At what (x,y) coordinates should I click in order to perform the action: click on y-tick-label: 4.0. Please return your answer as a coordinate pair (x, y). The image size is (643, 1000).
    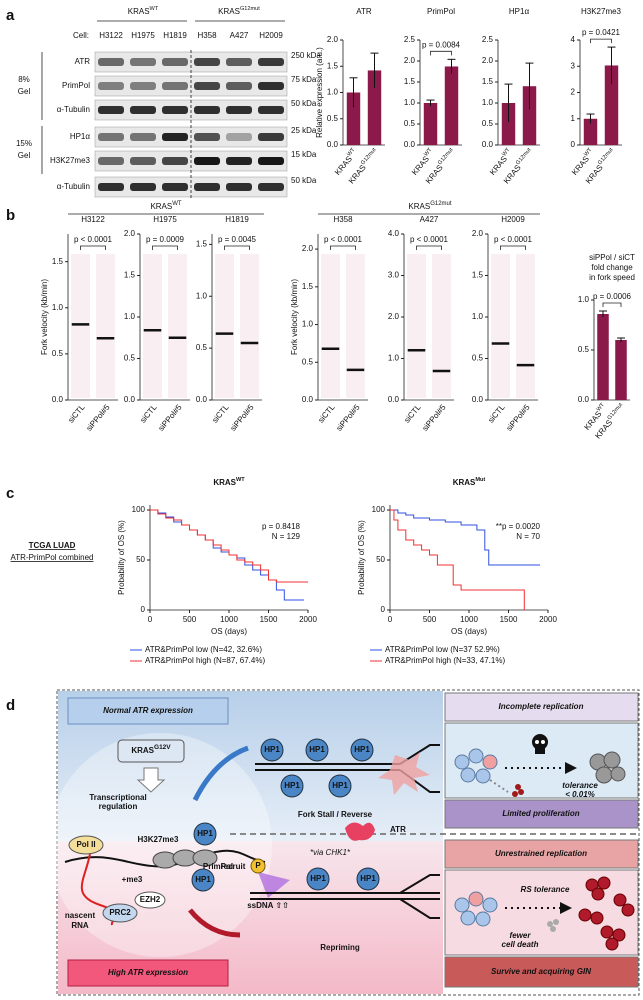
    Looking at the image, I should click on (394, 233).